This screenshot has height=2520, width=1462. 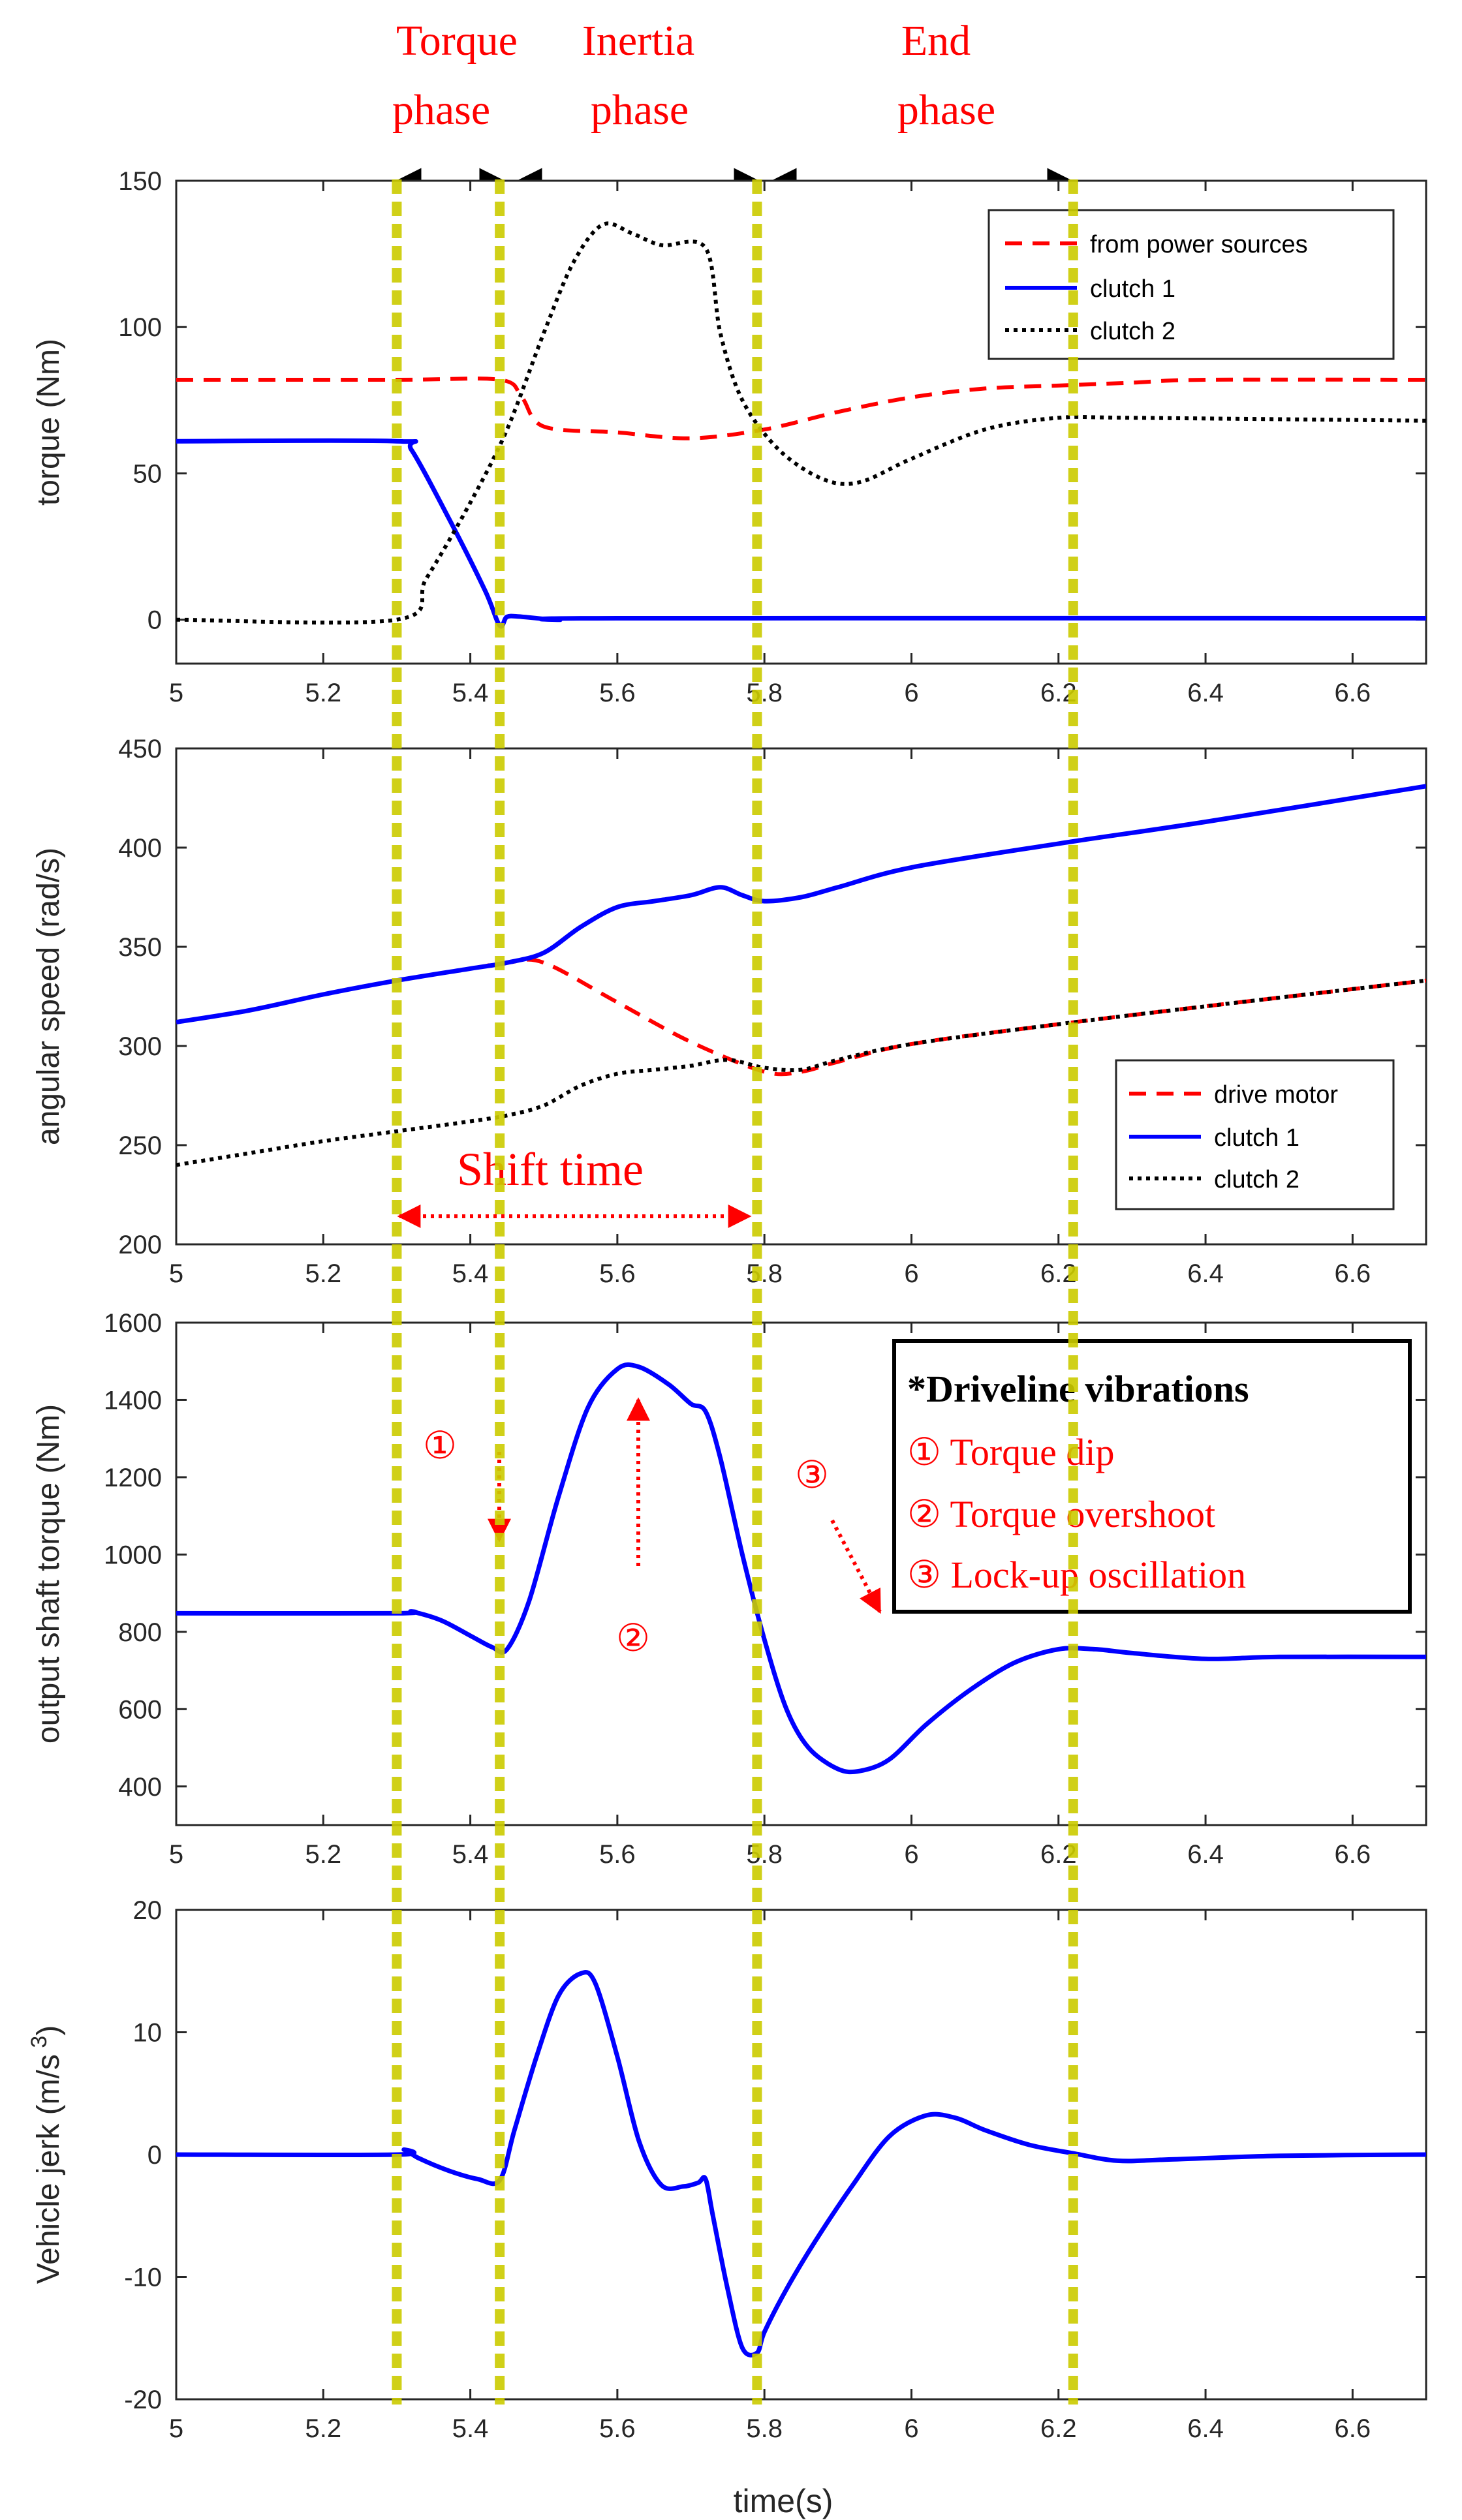 What do you see at coordinates (1011, 1452) in the screenshot?
I see `vibration-item-1: ① Torque dip` at bounding box center [1011, 1452].